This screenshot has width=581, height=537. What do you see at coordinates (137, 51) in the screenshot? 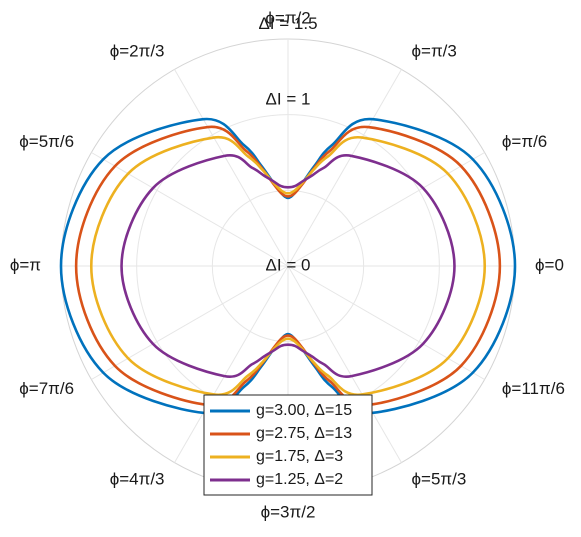
I see `angle-tick-label: ϕ=2π/3` at bounding box center [137, 51].